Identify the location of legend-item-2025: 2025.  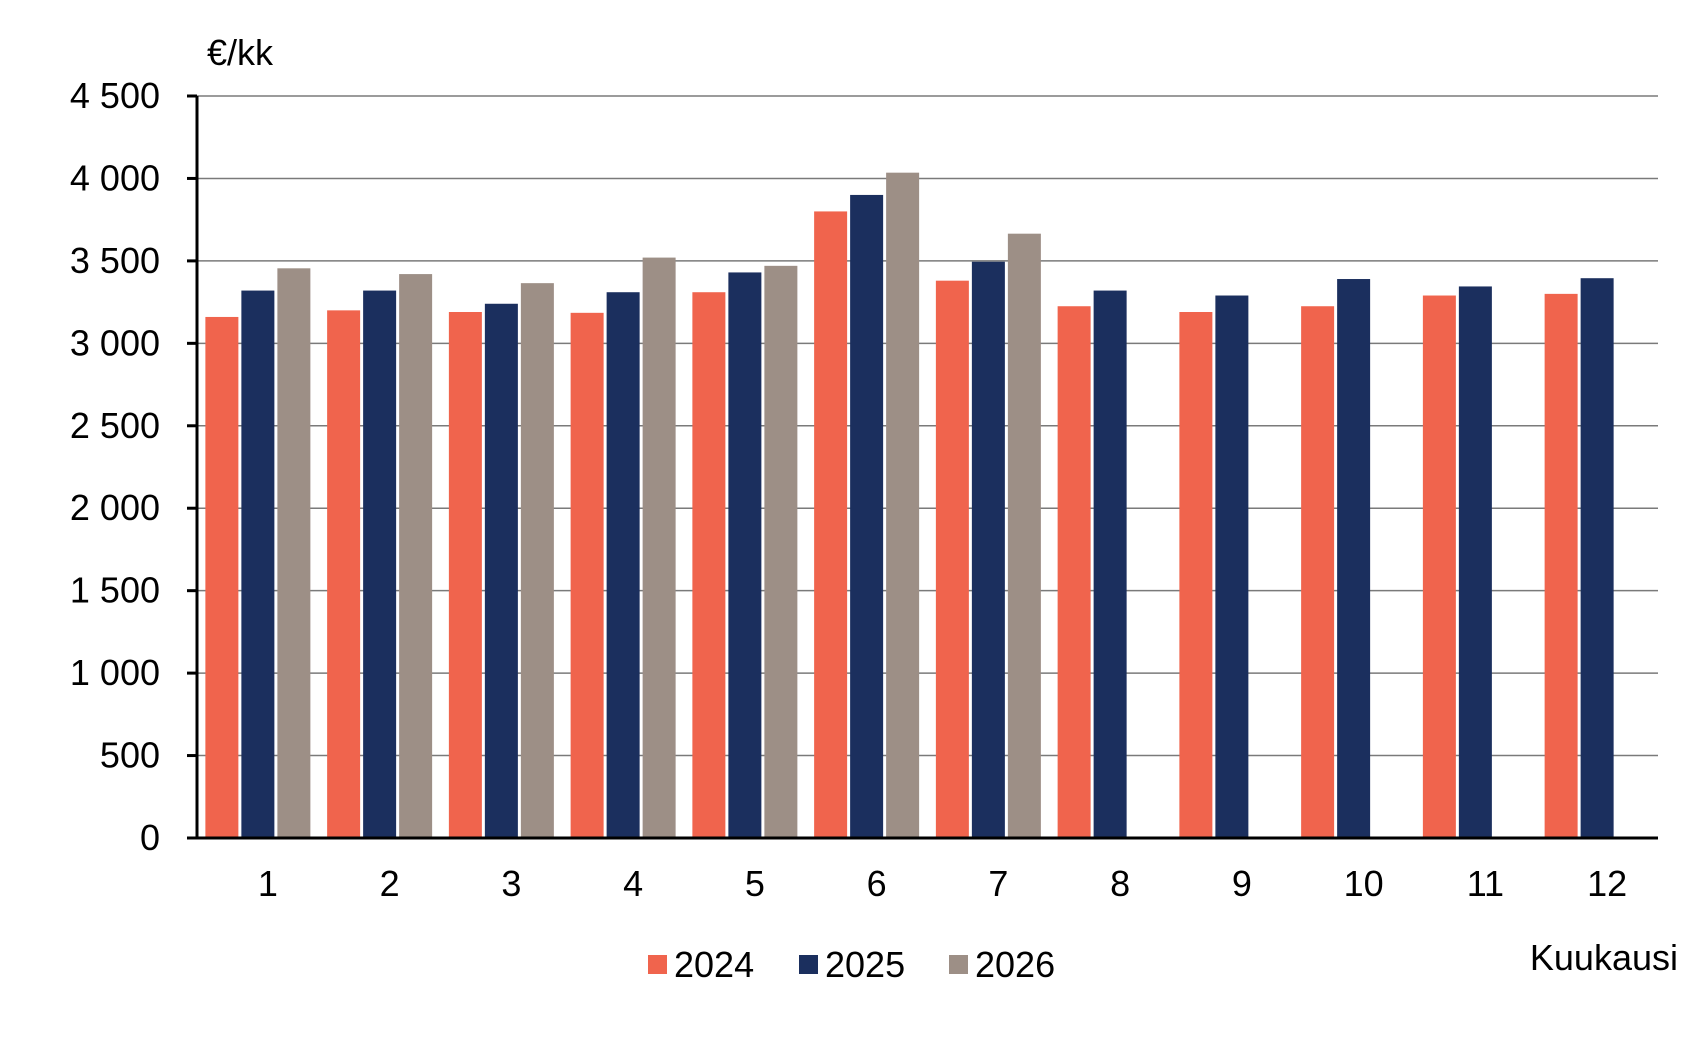
(852, 964).